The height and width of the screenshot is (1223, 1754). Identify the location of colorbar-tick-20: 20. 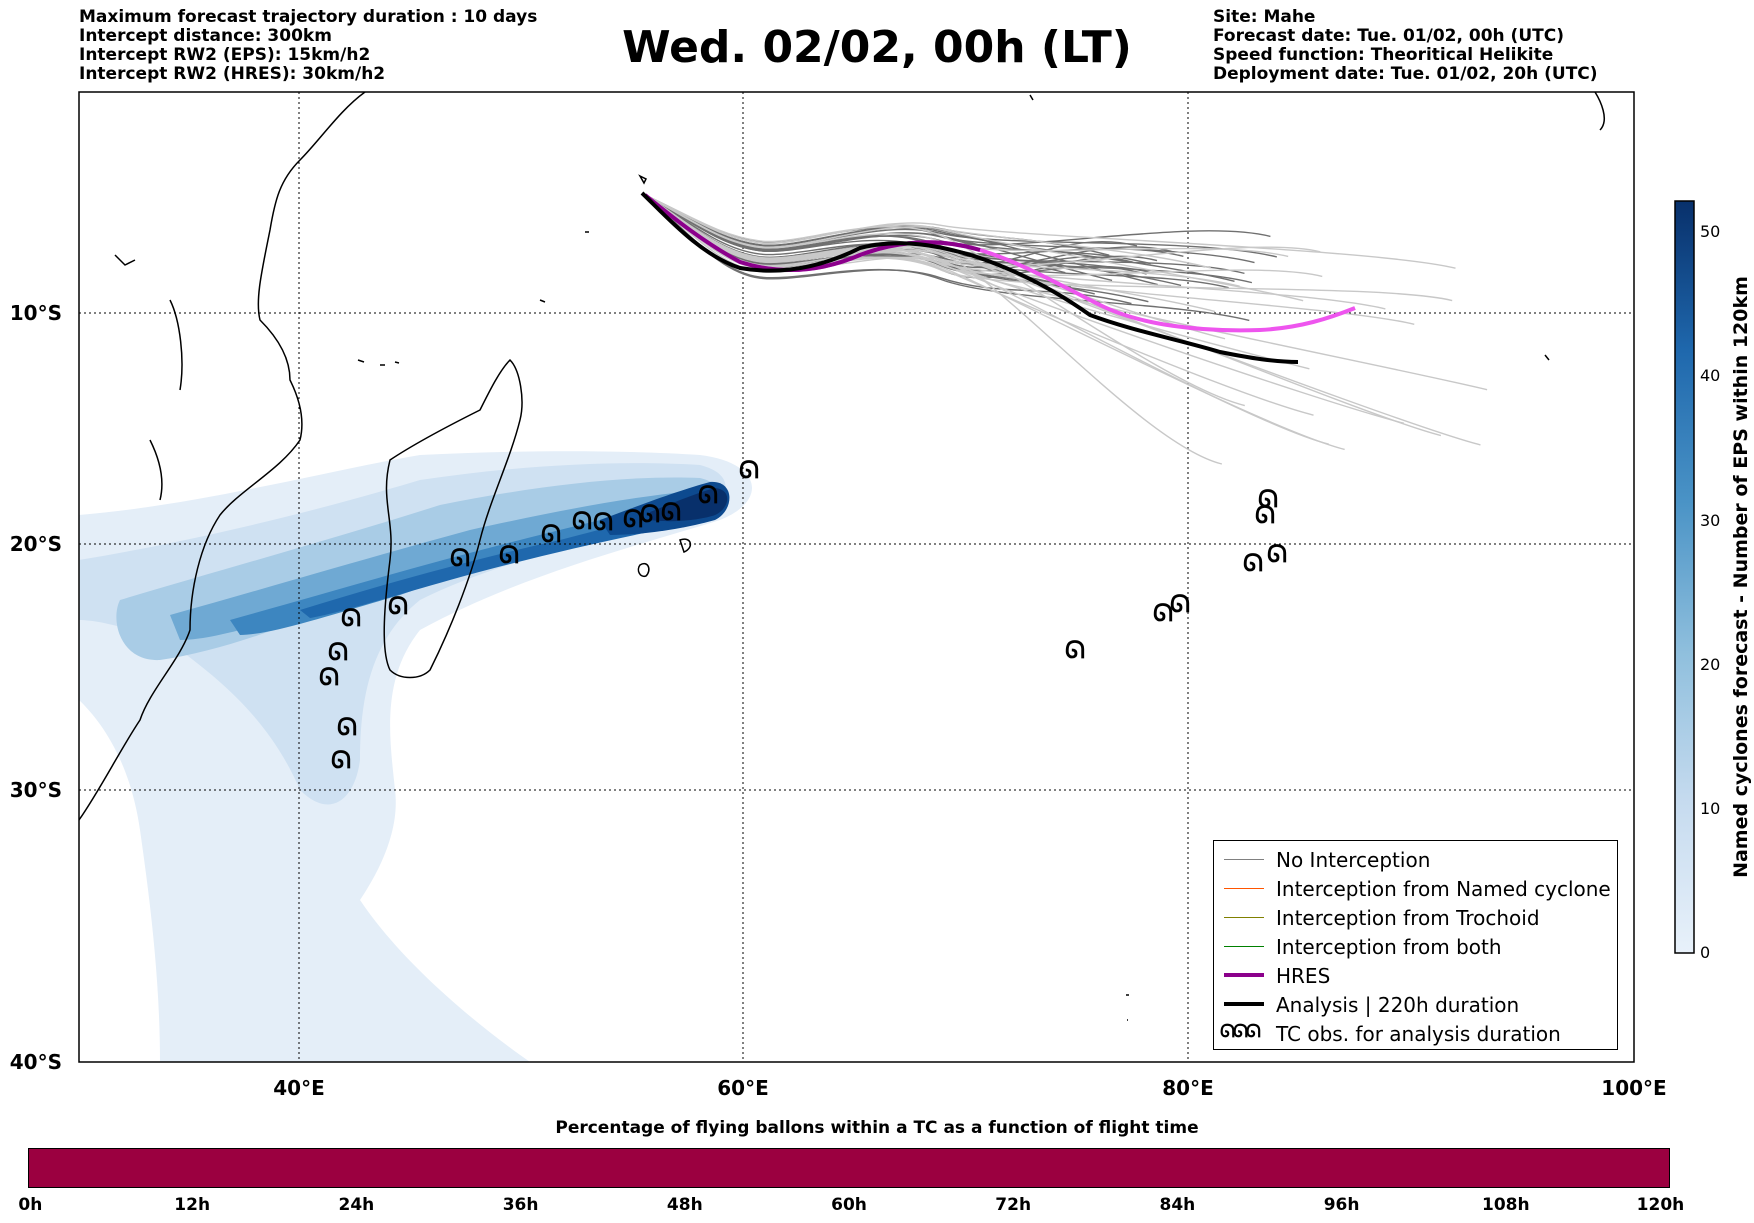
(1710, 664).